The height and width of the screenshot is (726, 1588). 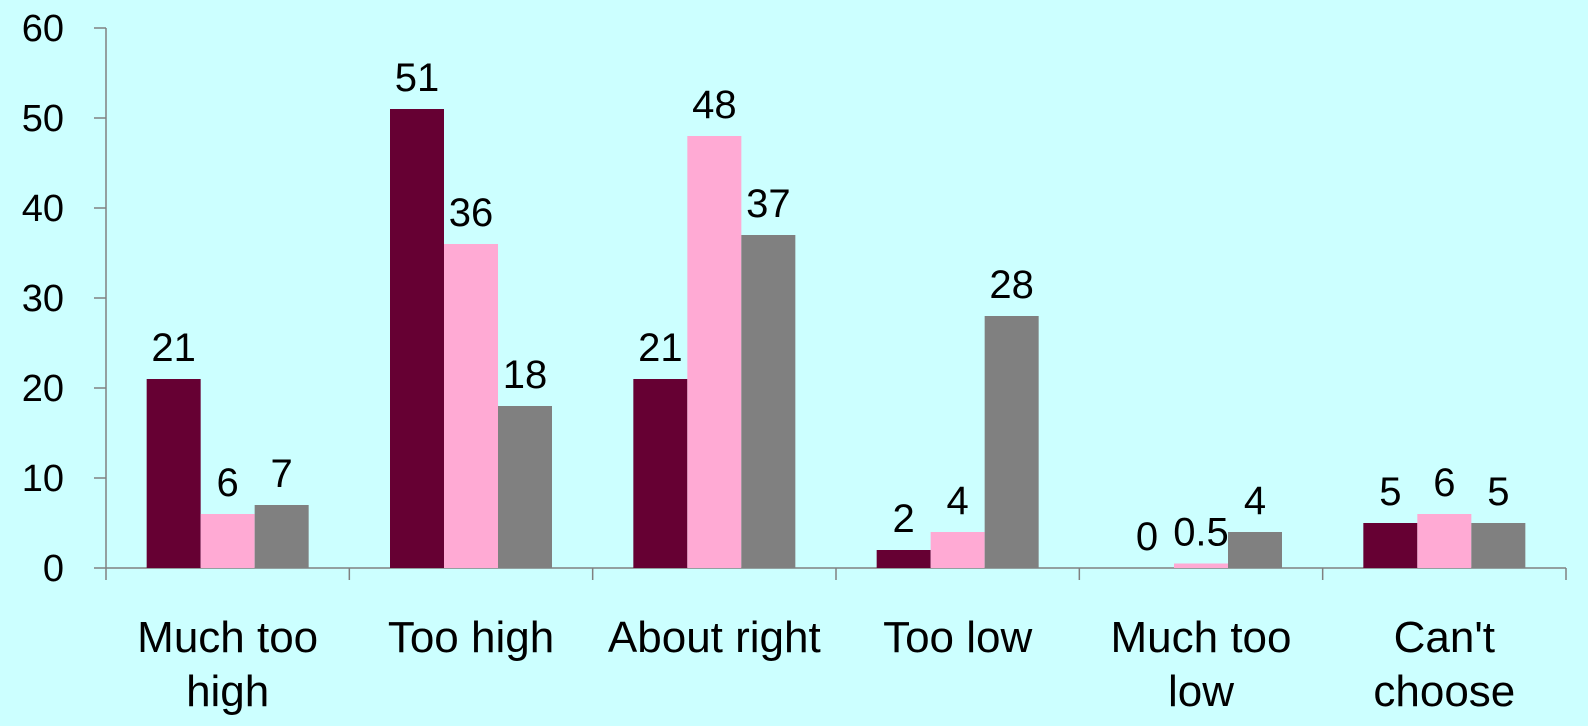 What do you see at coordinates (768, 204) in the screenshot?
I see `data-label: 37` at bounding box center [768, 204].